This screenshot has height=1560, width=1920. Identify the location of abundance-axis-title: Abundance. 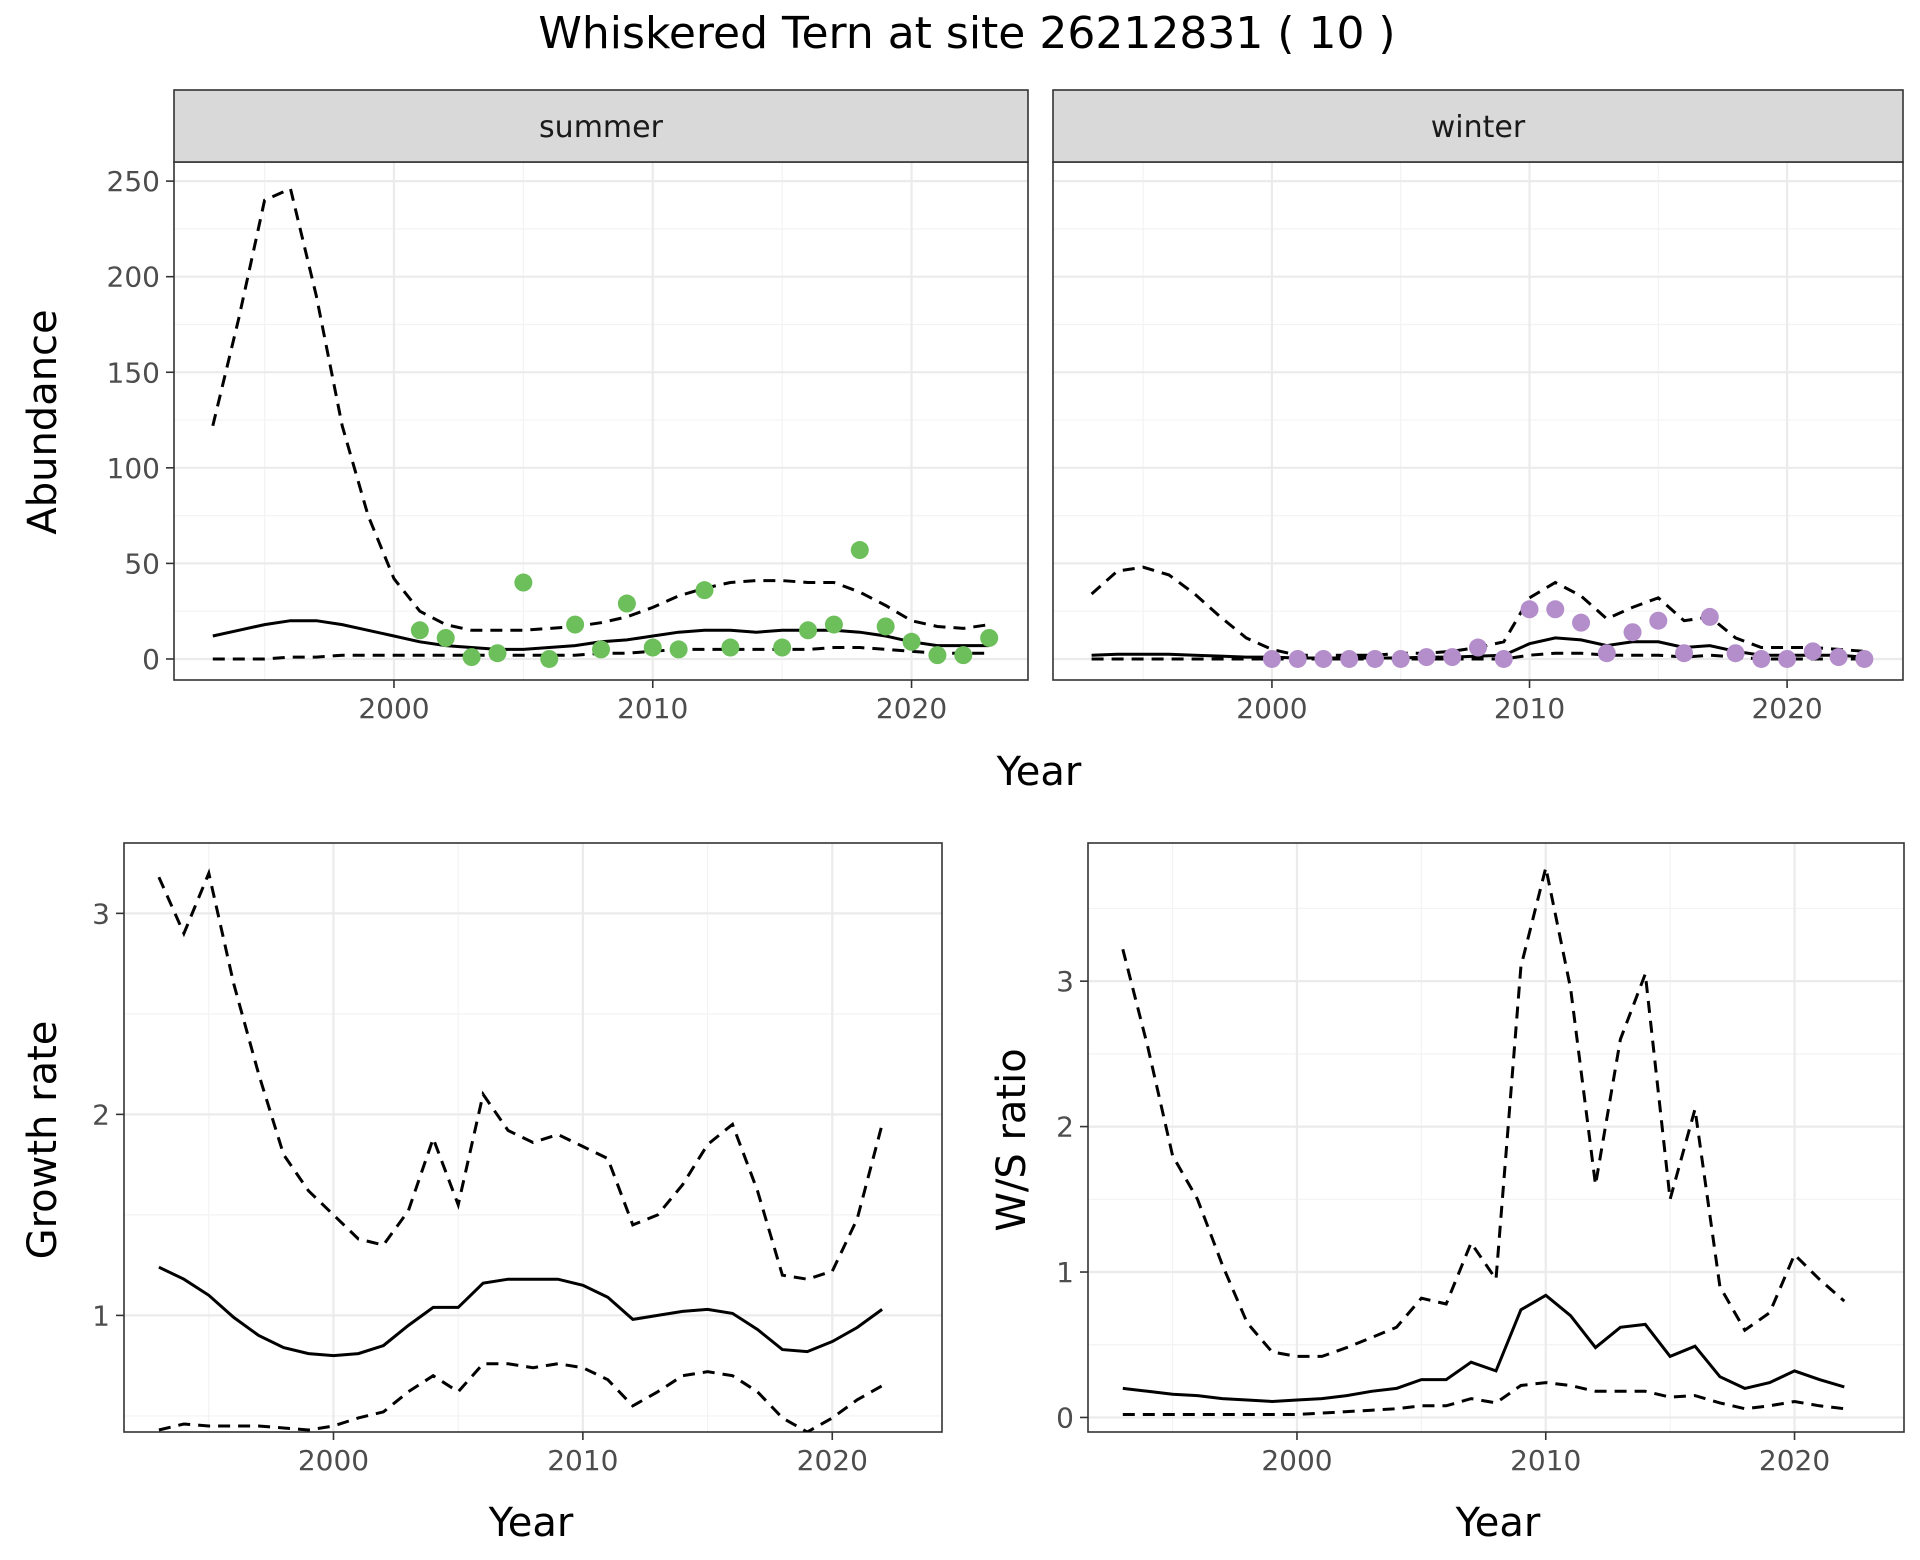
(43, 421).